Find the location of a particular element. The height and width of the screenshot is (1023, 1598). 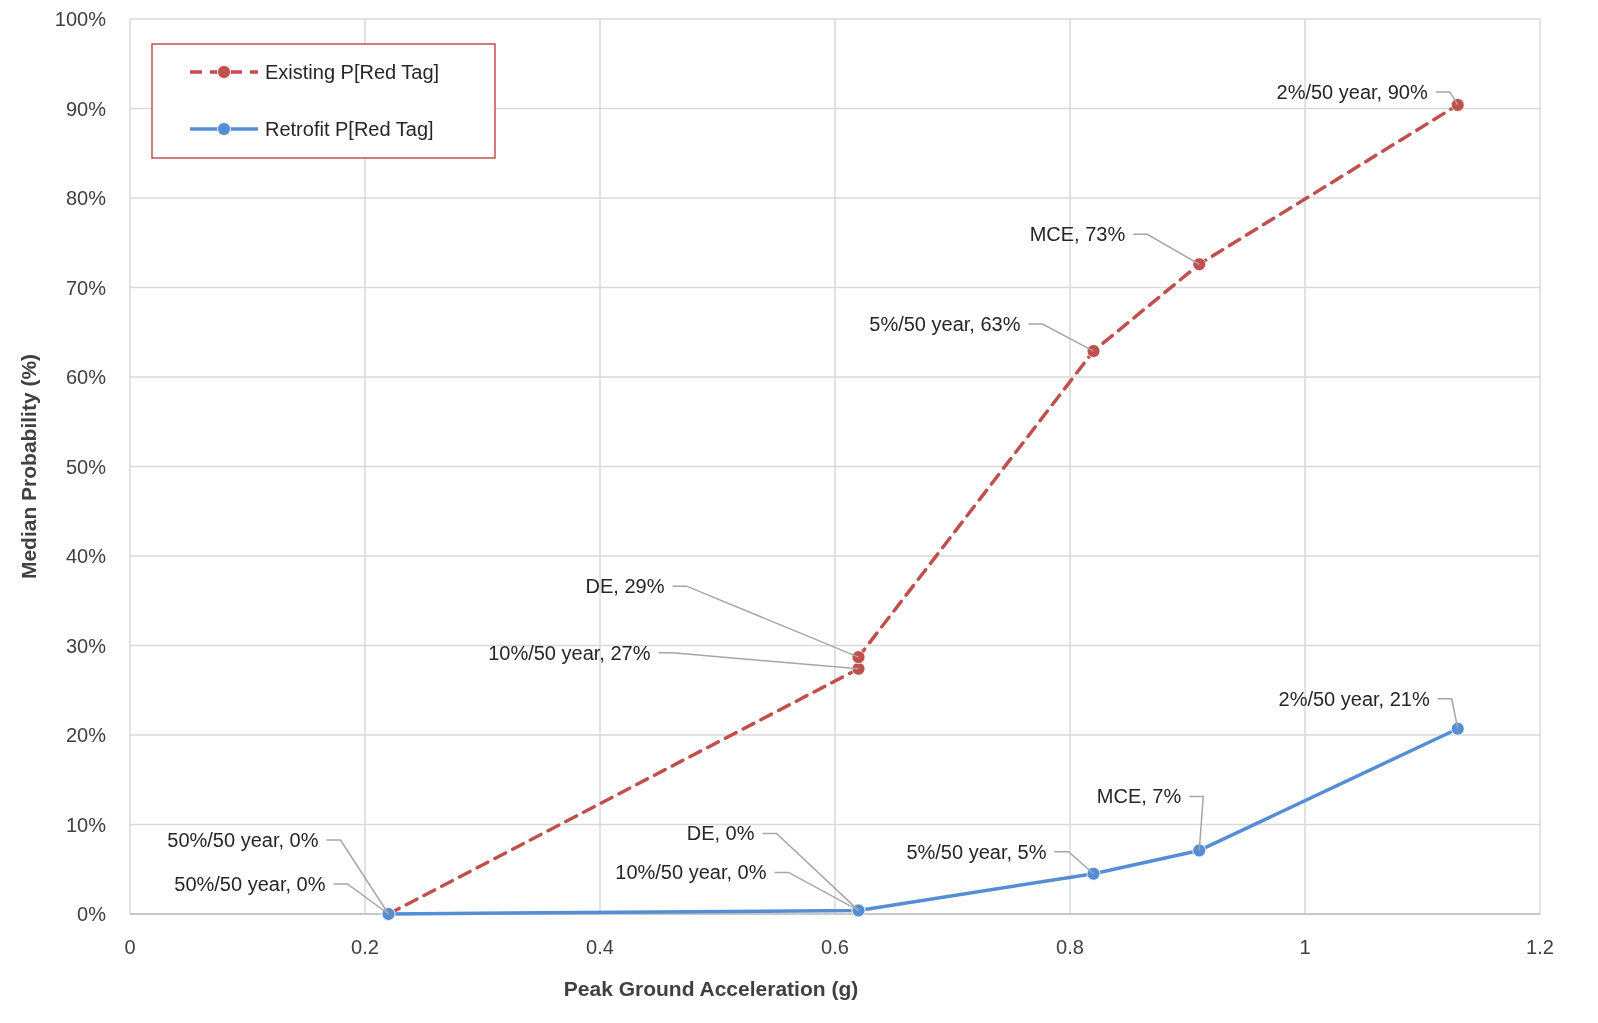

x-tick-label: 0.8 is located at coordinates (1070, 947).